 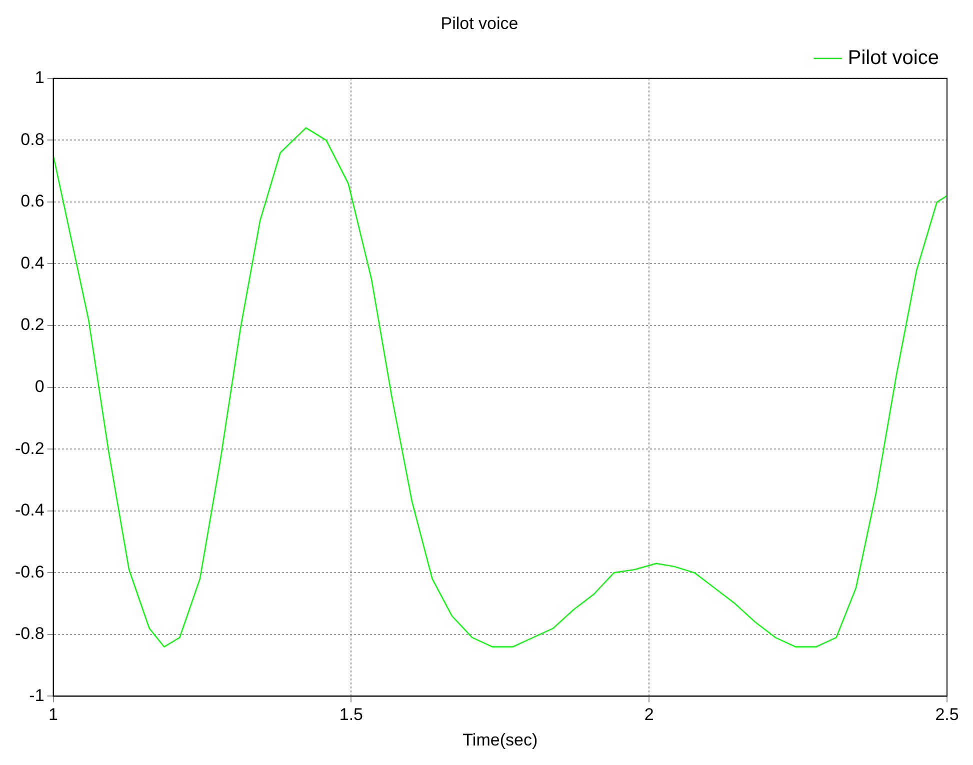 What do you see at coordinates (36, 695) in the screenshot?
I see `y-tick-label: -1` at bounding box center [36, 695].